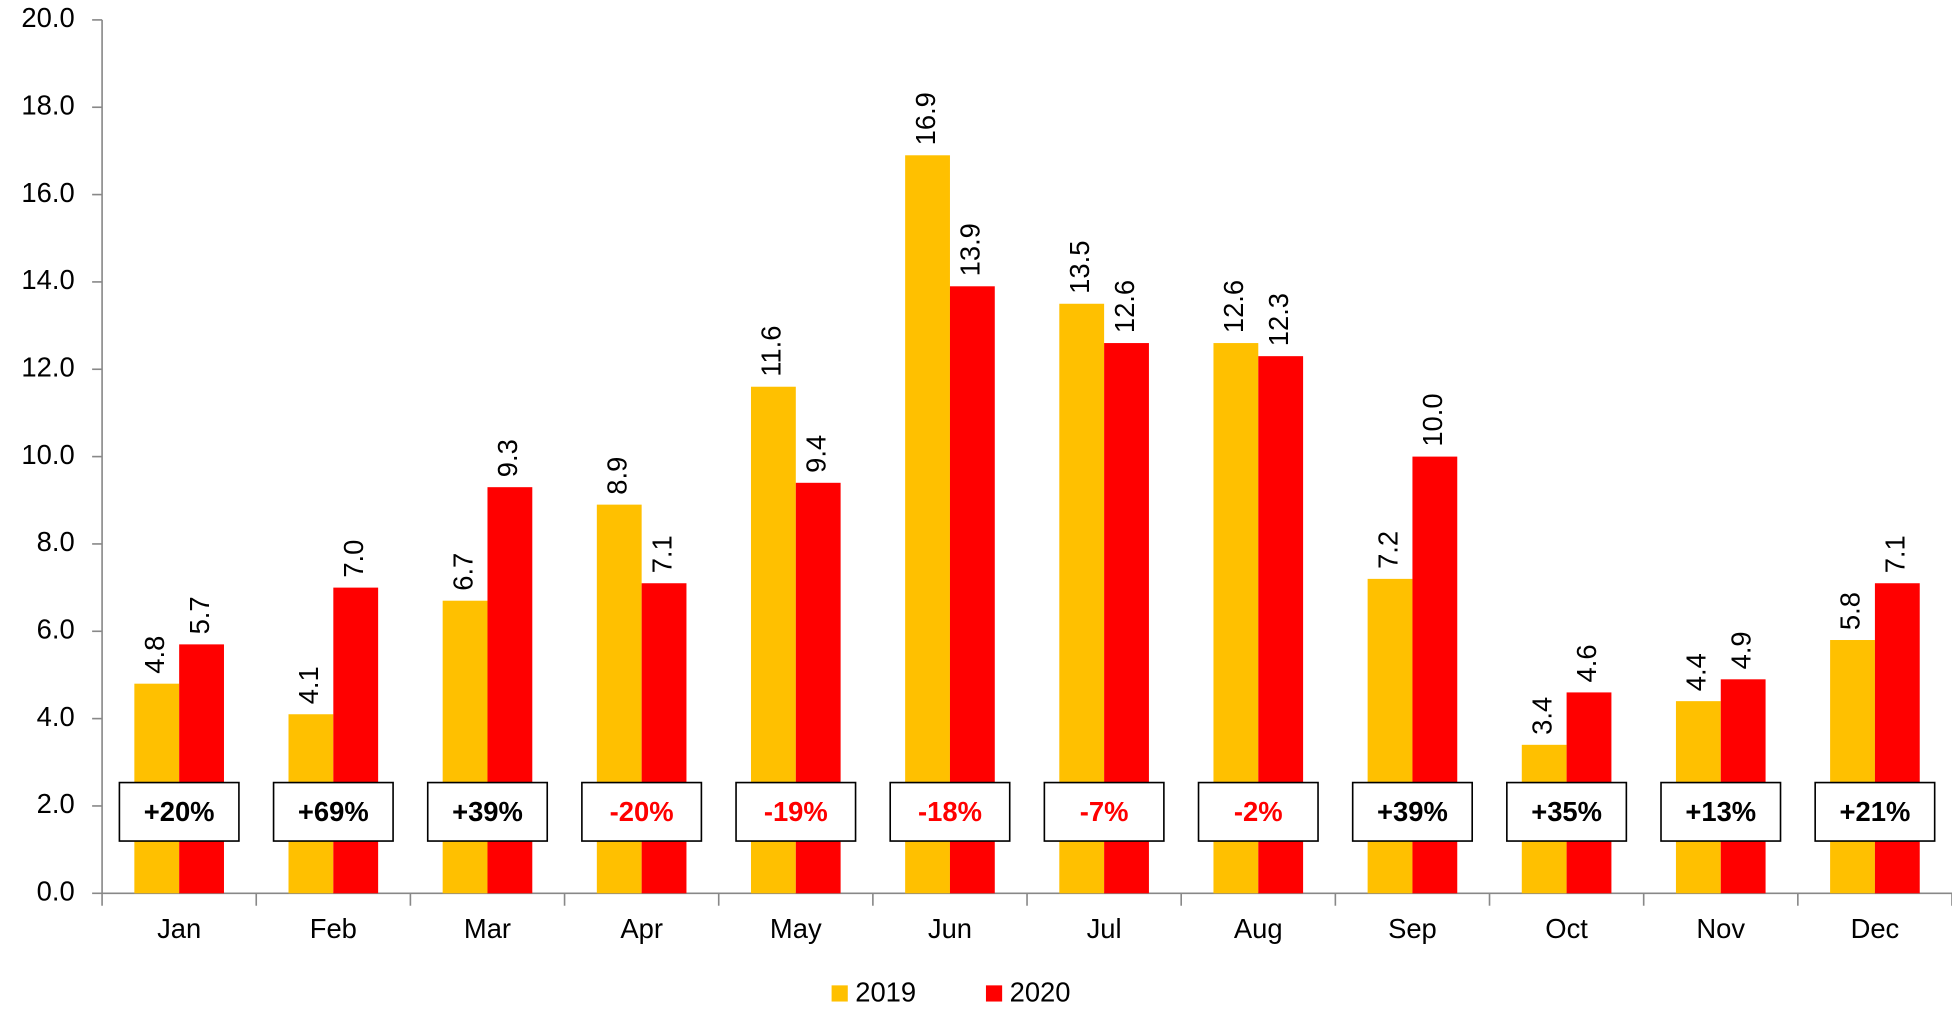 This screenshot has width=1952, height=1009. I want to click on change-label: -7%, so click(1104, 811).